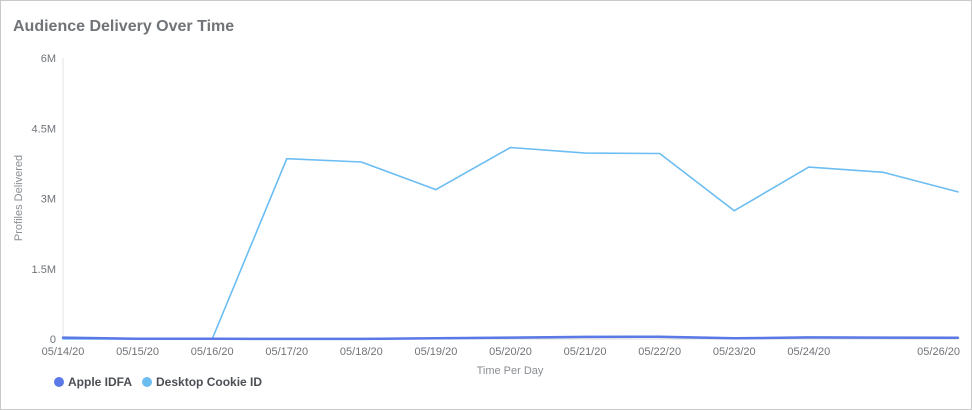  I want to click on x-tick-label: 05/24/20, so click(808, 352).